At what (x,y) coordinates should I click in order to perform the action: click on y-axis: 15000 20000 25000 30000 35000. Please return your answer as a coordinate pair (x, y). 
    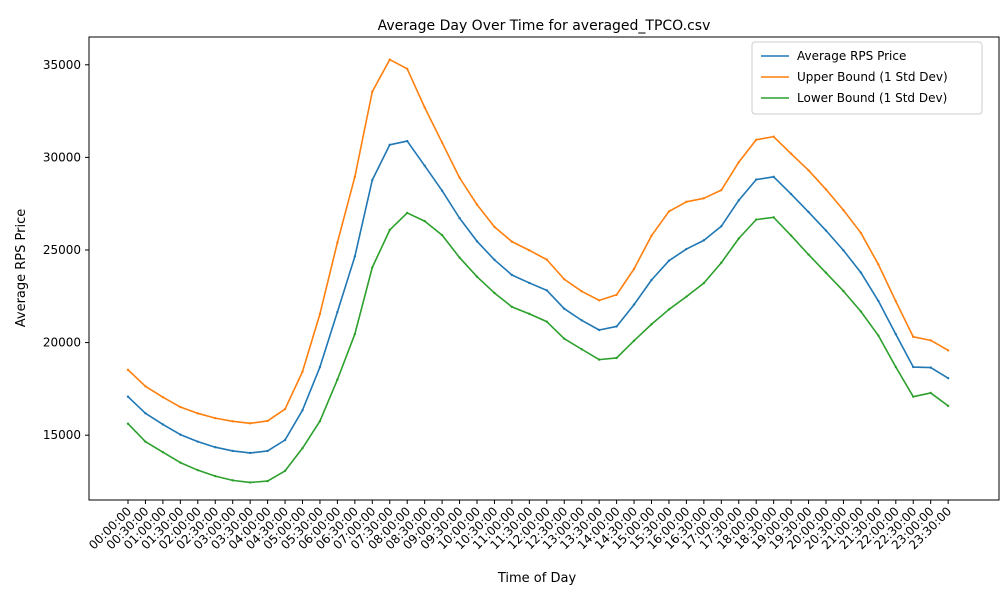
    Looking at the image, I should click on (66, 250).